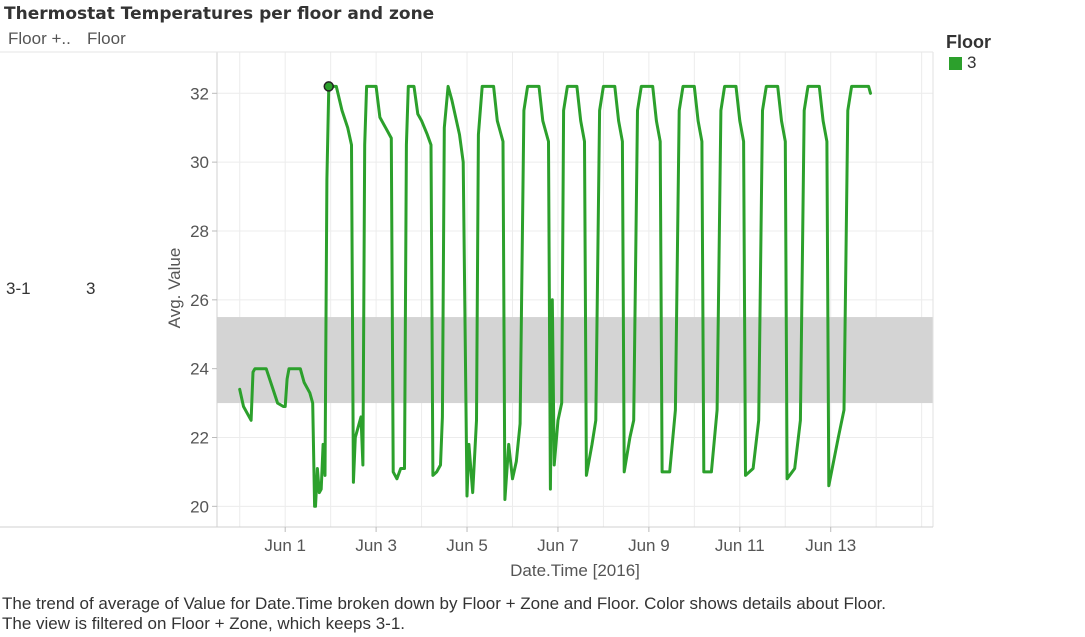 This screenshot has width=1085, height=637. I want to click on y-tick-label: 30, so click(199, 162).